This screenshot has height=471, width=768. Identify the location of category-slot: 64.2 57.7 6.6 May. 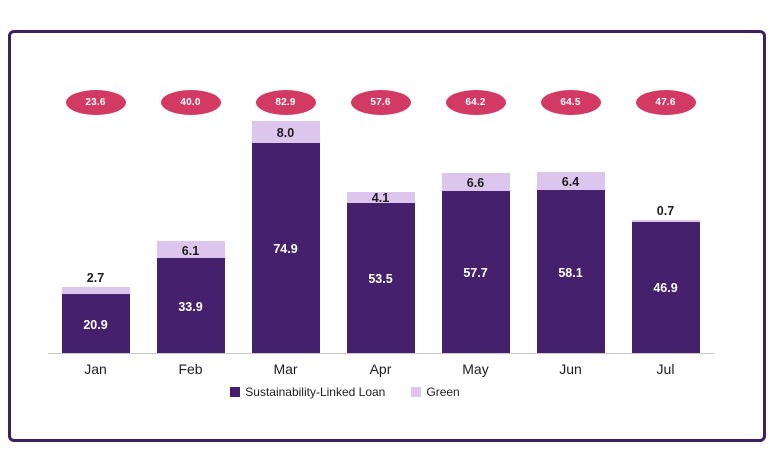
(475, 205).